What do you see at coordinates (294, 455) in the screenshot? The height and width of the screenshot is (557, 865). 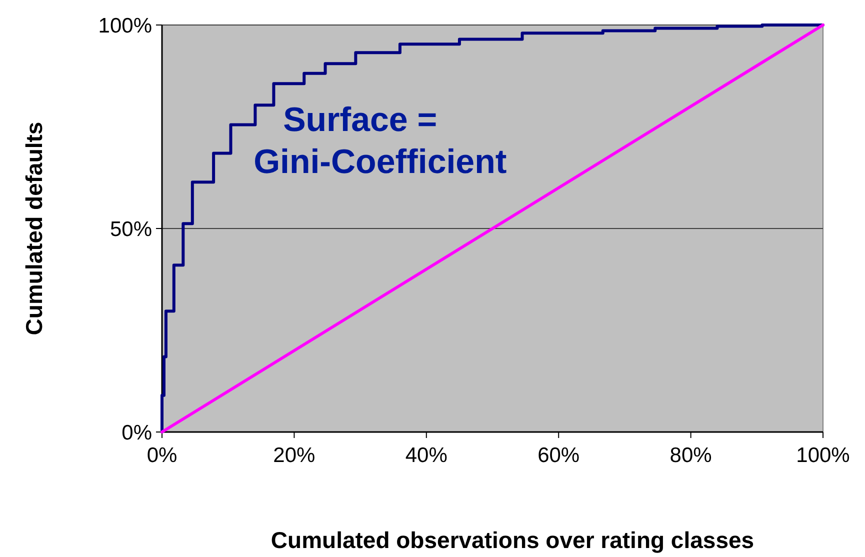 I see `x-tick-label: 20%` at bounding box center [294, 455].